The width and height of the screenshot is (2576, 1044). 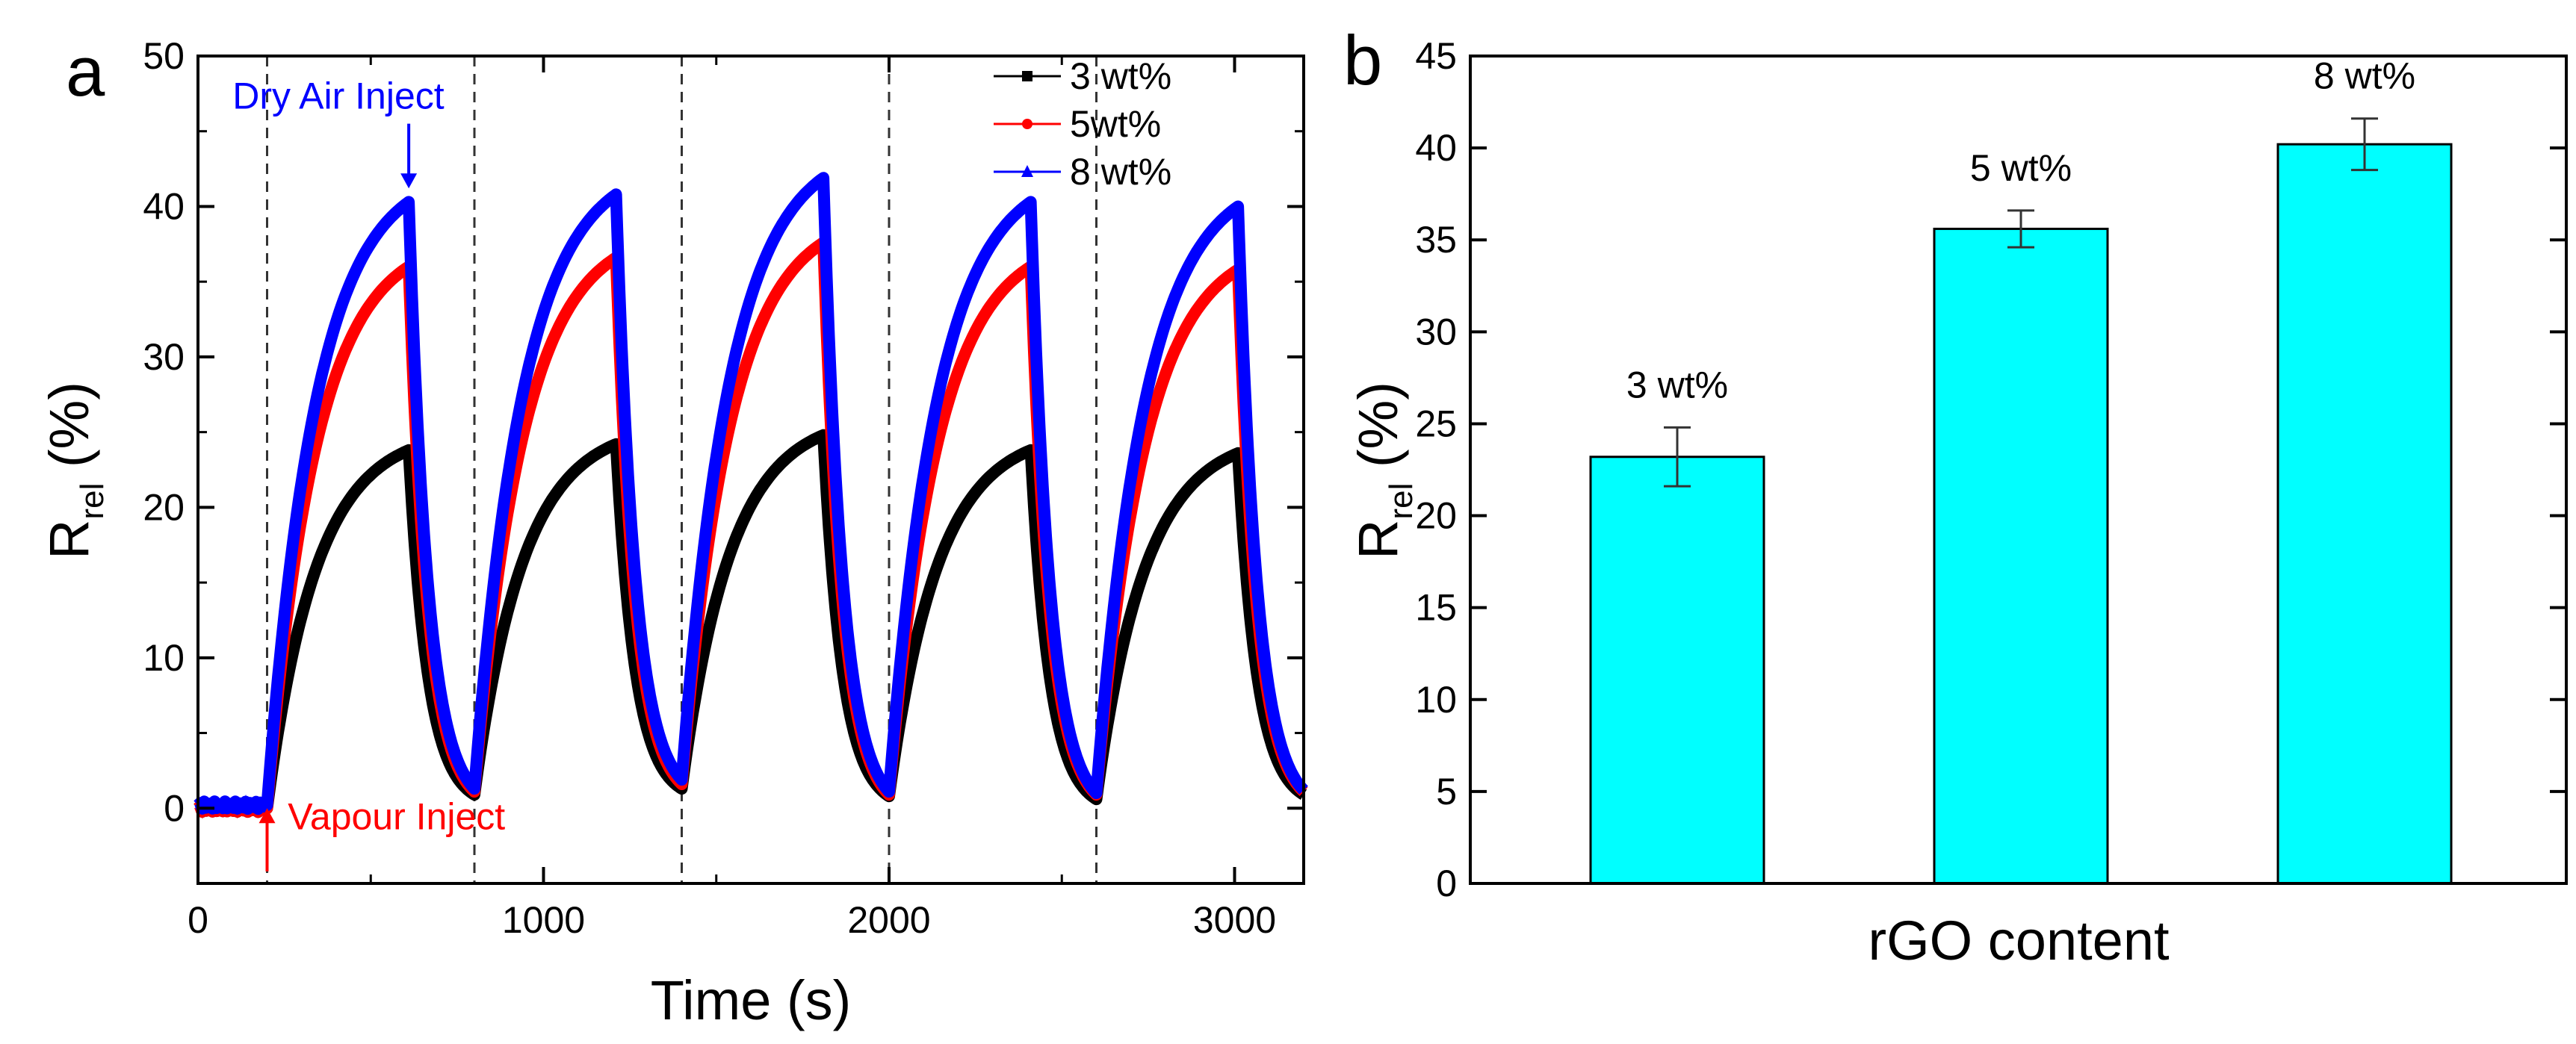 What do you see at coordinates (543, 920) in the screenshot?
I see `x-tick-label: 1000` at bounding box center [543, 920].